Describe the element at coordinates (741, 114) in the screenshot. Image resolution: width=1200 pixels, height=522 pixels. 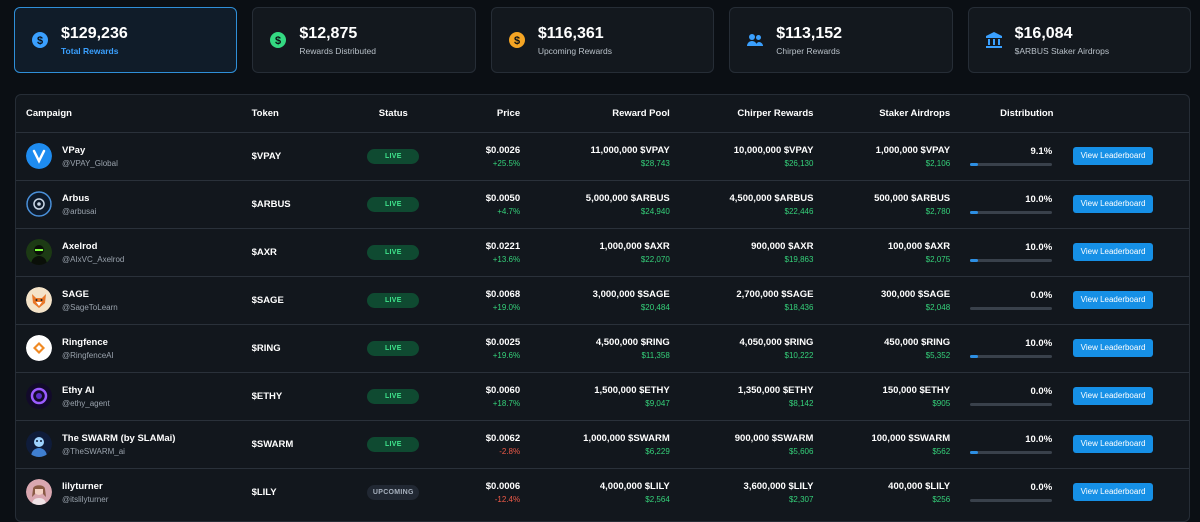
I see `header-chirper-rewards: Chirper Rewards` at that location.